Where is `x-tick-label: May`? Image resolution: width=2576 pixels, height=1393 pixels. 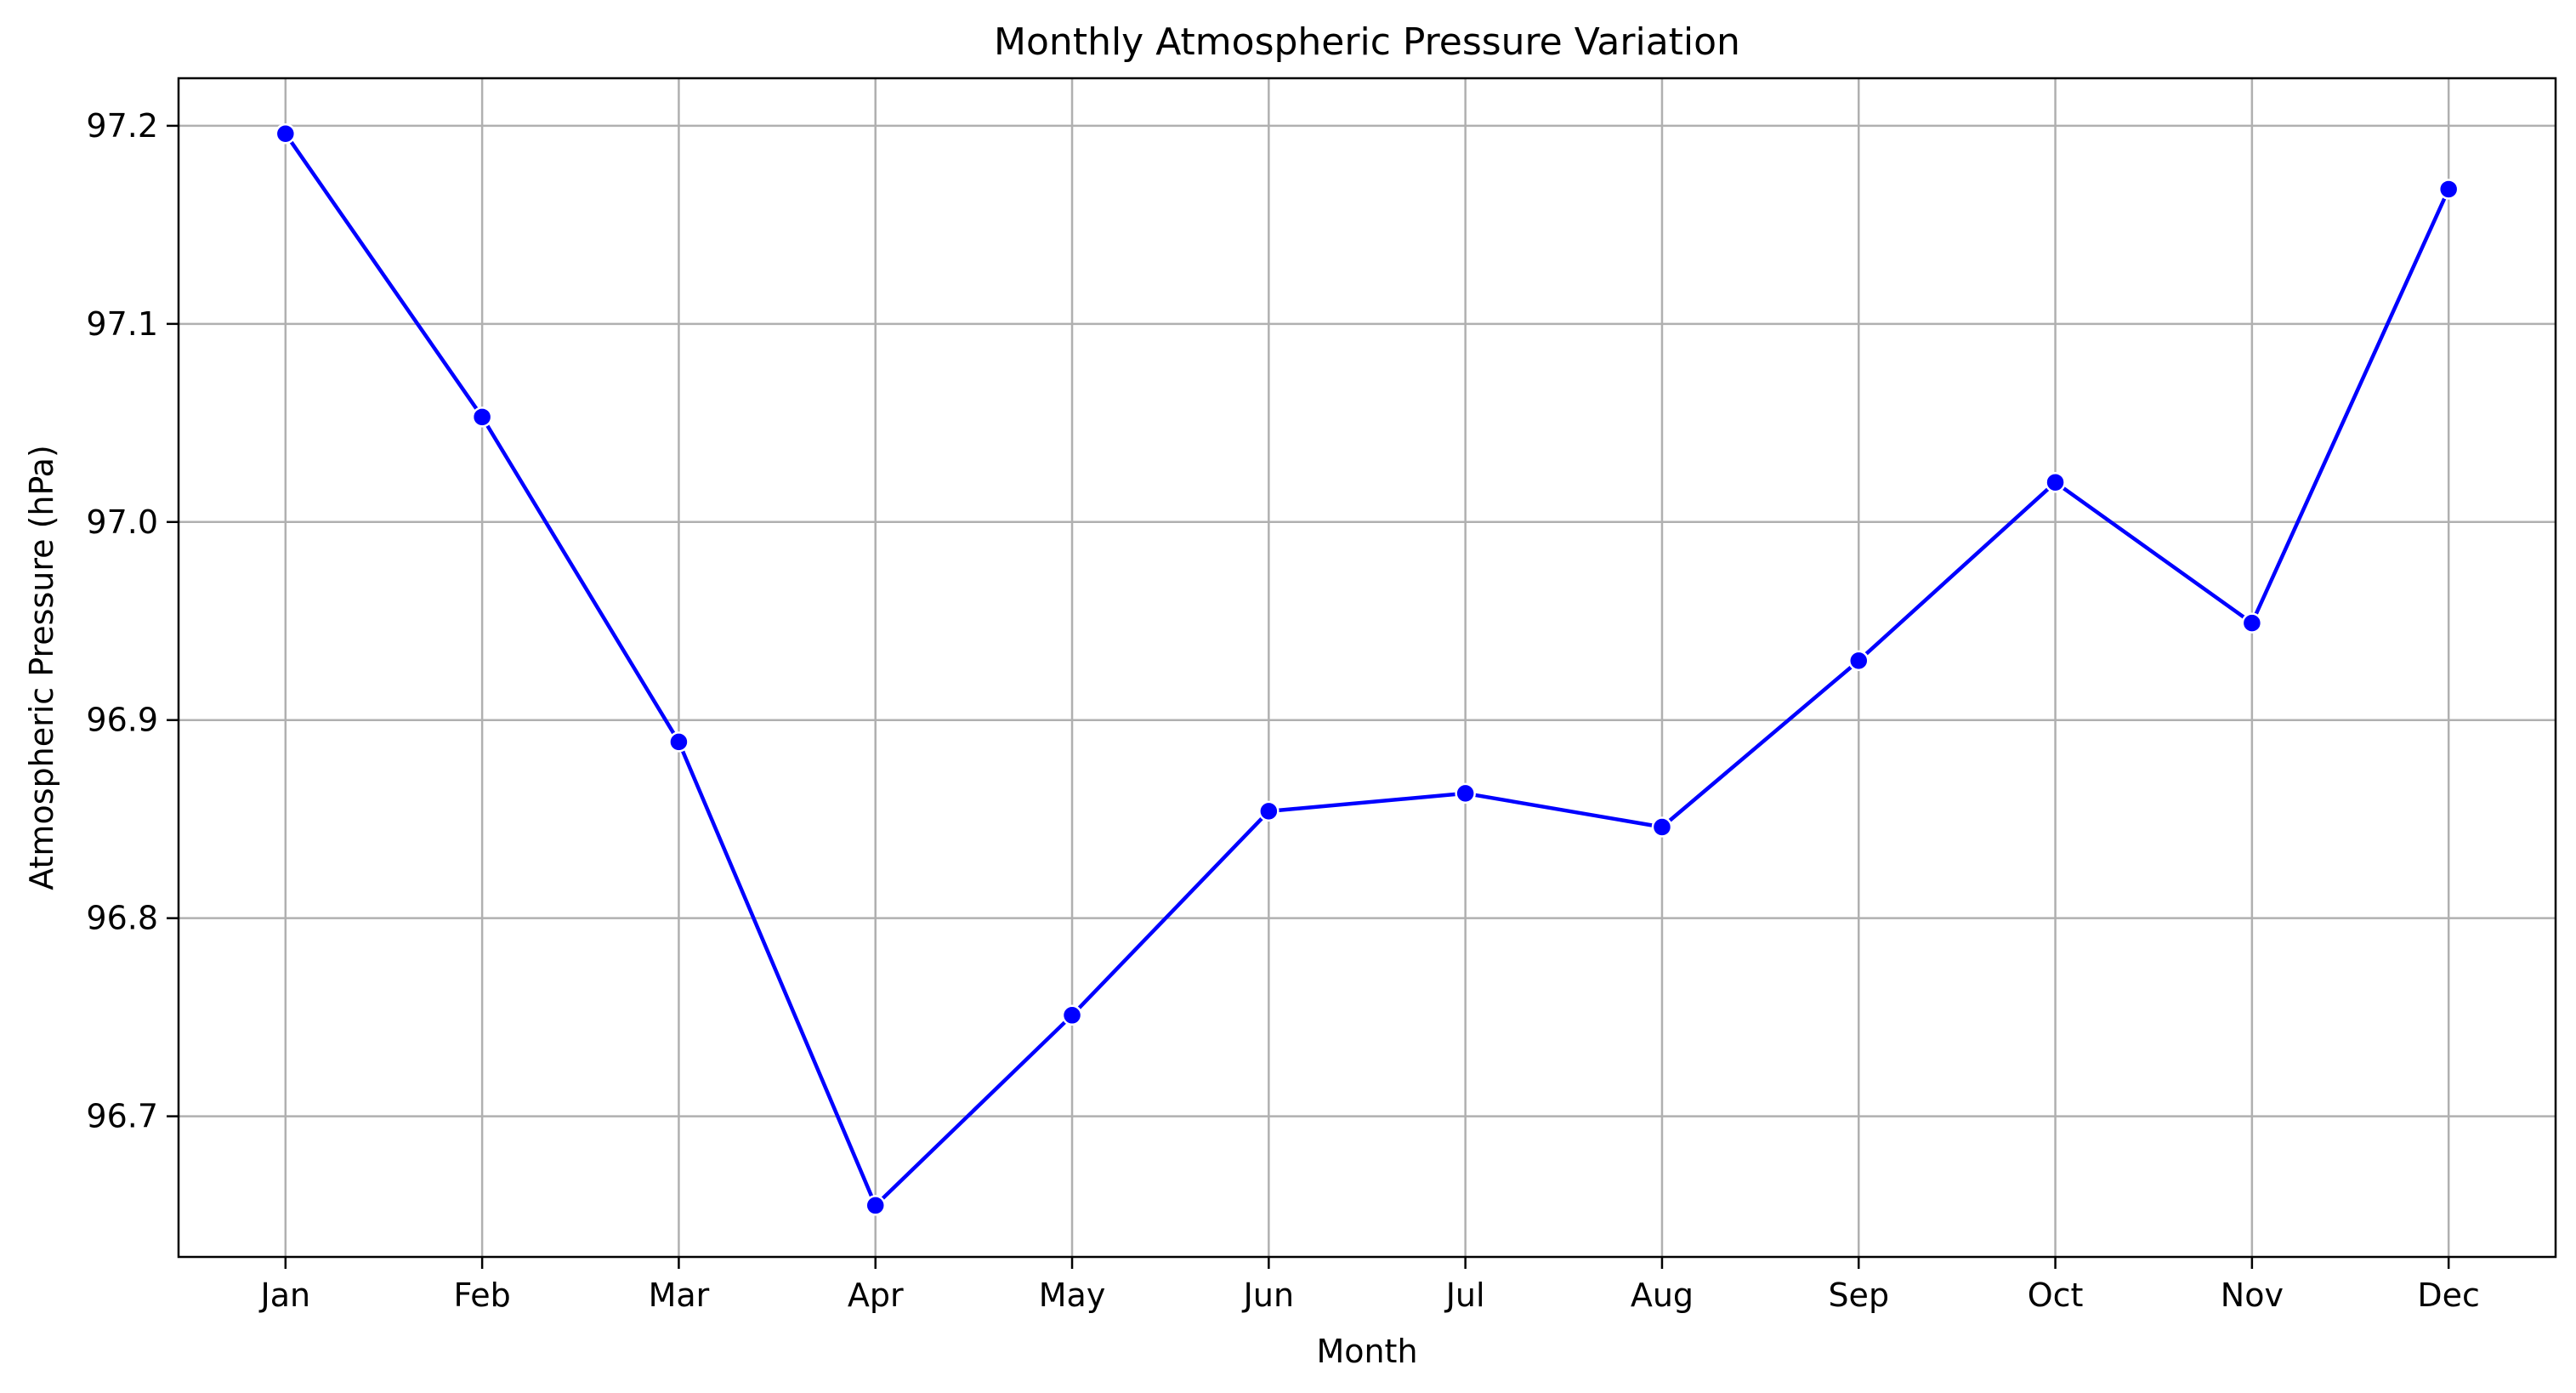
x-tick-label: May is located at coordinates (1072, 1295).